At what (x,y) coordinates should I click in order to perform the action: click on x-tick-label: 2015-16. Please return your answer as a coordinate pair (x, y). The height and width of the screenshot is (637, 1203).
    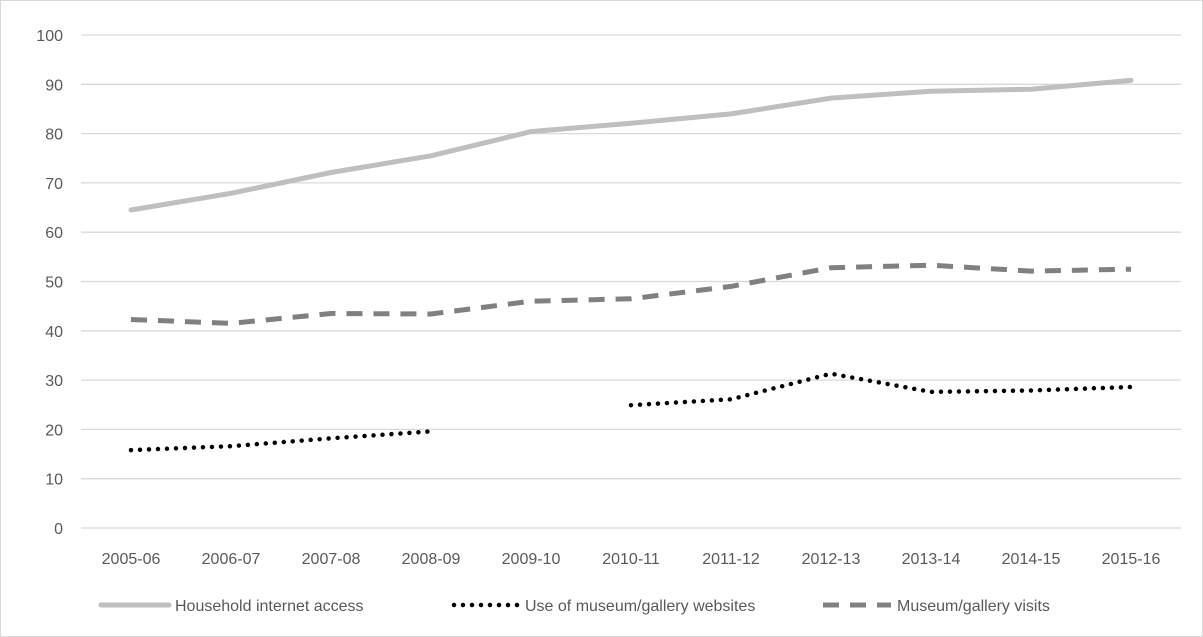
    Looking at the image, I should click on (1131, 559).